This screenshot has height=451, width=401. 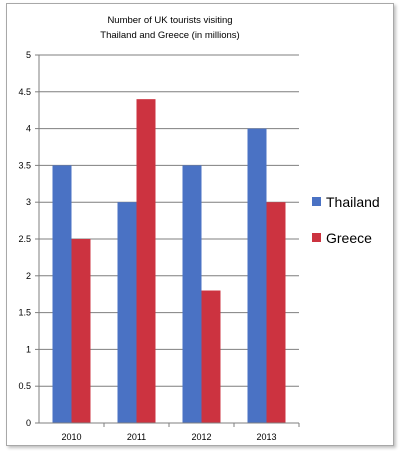 What do you see at coordinates (28, 276) in the screenshot?
I see `y-tick-label: 2` at bounding box center [28, 276].